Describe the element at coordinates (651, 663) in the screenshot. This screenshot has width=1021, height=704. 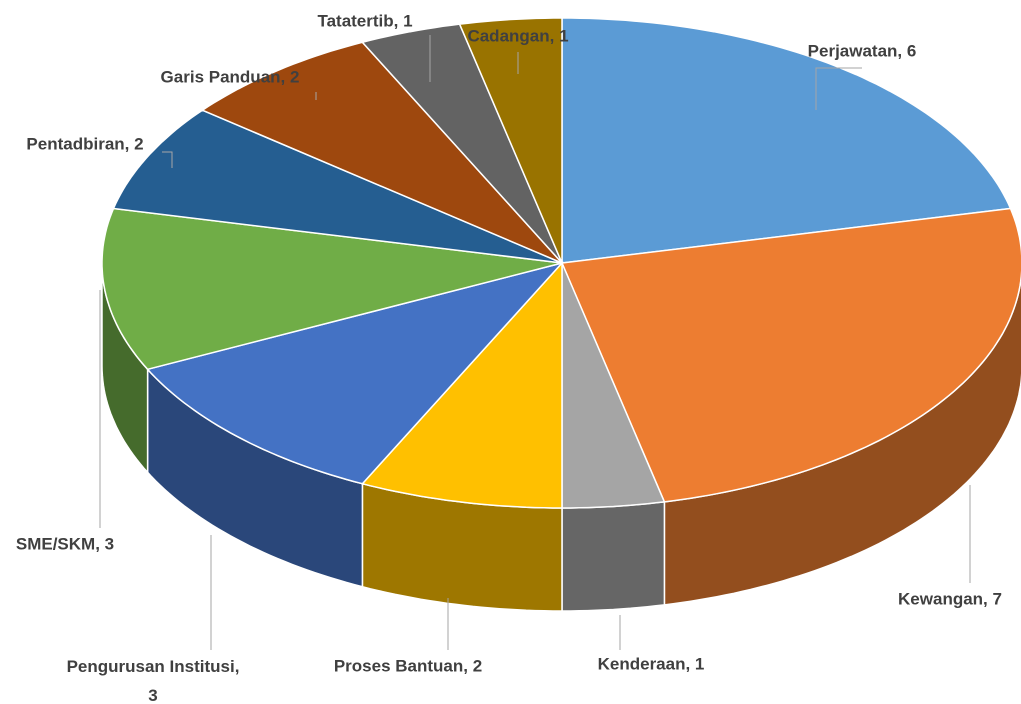
I see `data-label: Kenderaan, 1` at that location.